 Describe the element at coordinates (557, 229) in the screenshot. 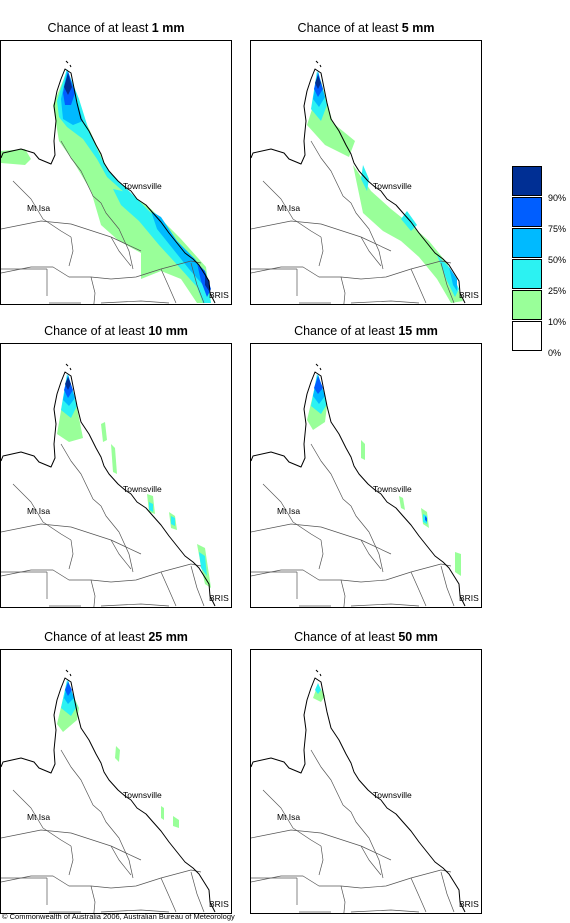

I see `legend-label-75: 75%` at that location.